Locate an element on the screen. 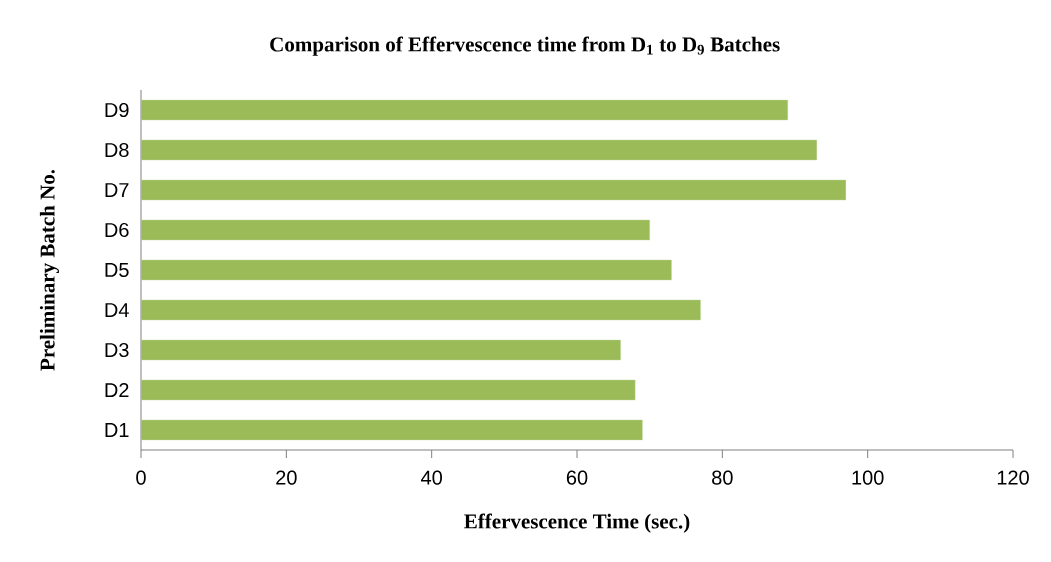  chart-title: Comparison of Effervescence time from D$_{1}$ to D$_{9}$ Batches is located at coordinates (525, 46).